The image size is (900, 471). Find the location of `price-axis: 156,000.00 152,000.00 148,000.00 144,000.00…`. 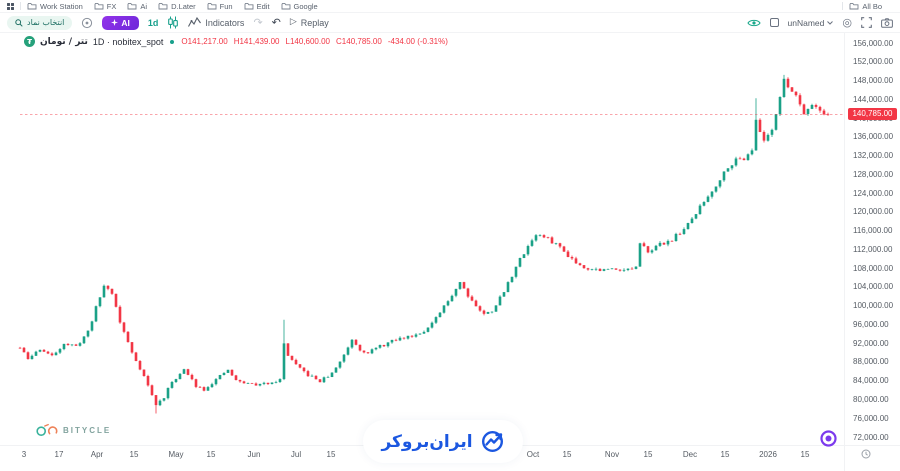

price-axis: 156,000.00 152,000.00 148,000.00 144,000.00… is located at coordinates (872, 252).